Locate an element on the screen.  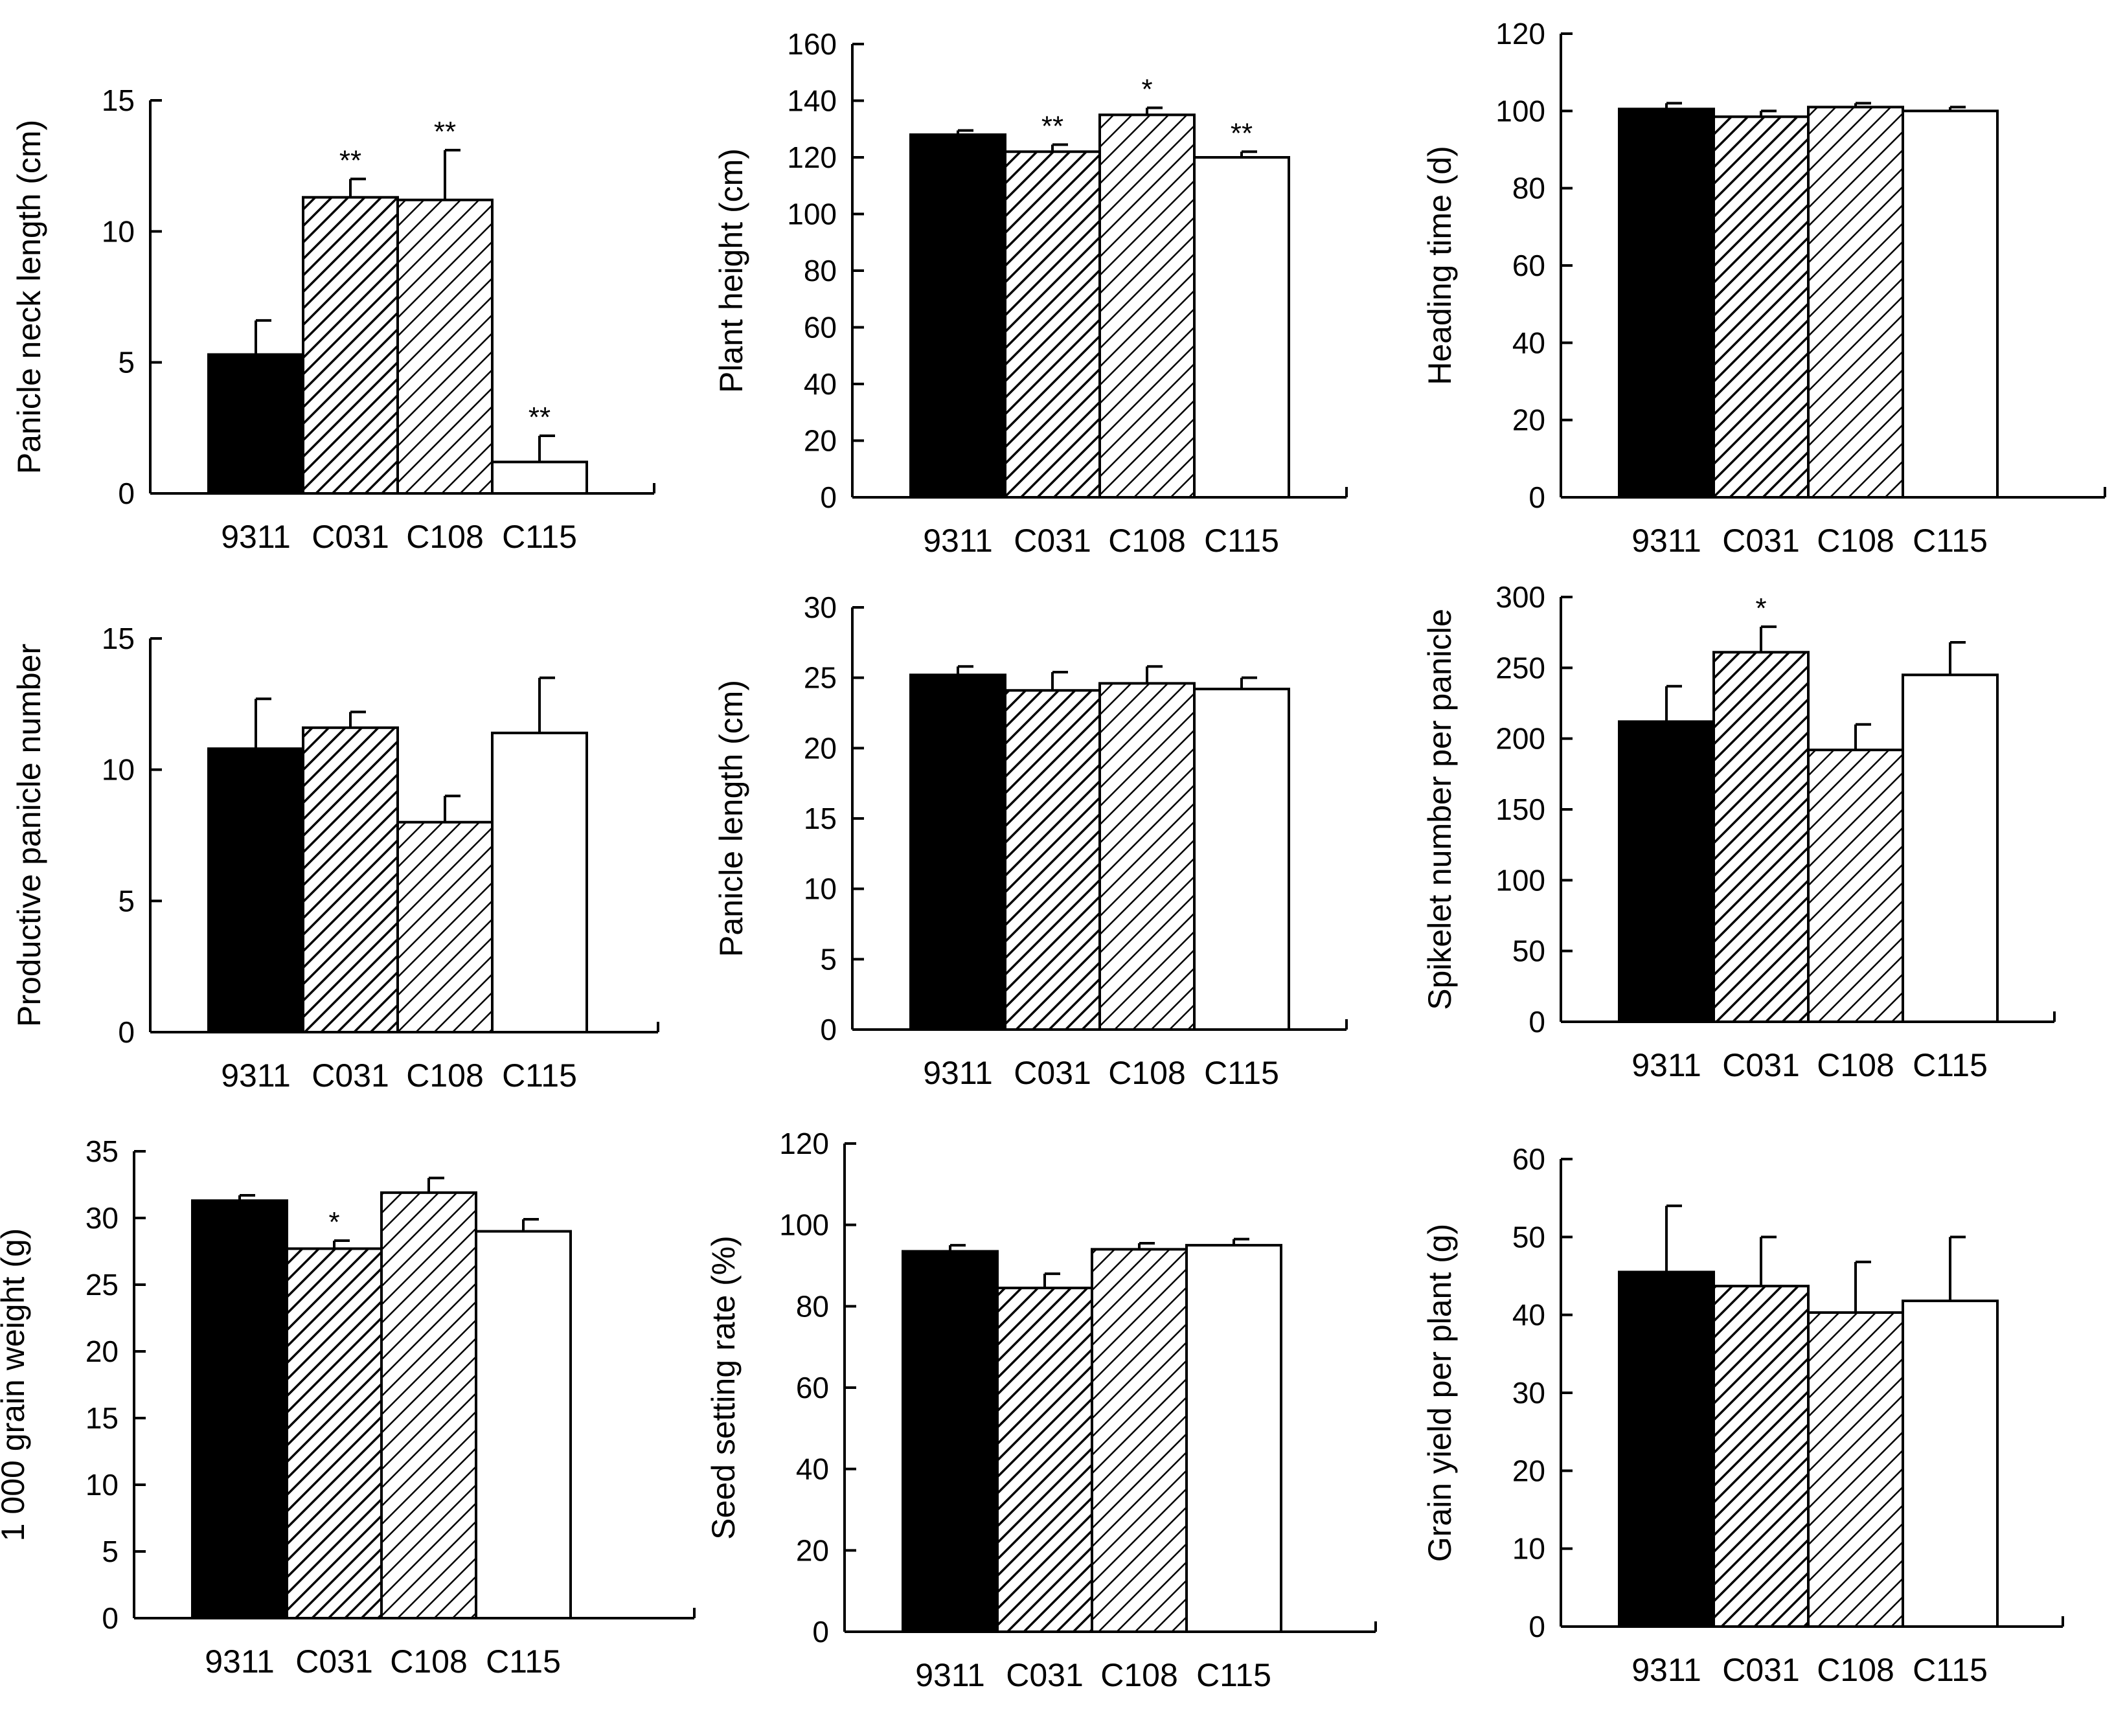
y-axis-label: Panicle length (cm) is located at coordinates (731, 818).